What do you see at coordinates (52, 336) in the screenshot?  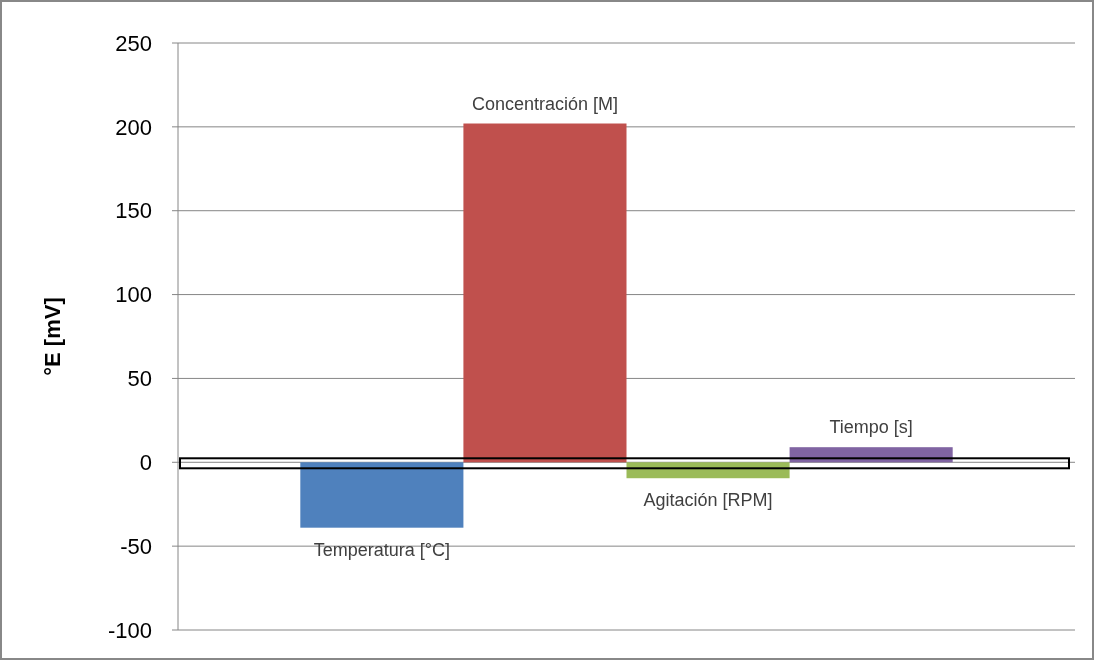 I see `y-axis-title: °E [mV]` at bounding box center [52, 336].